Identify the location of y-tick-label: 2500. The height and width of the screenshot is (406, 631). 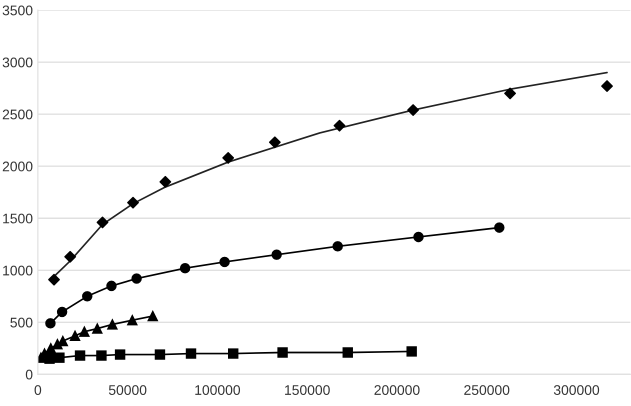
(17, 115).